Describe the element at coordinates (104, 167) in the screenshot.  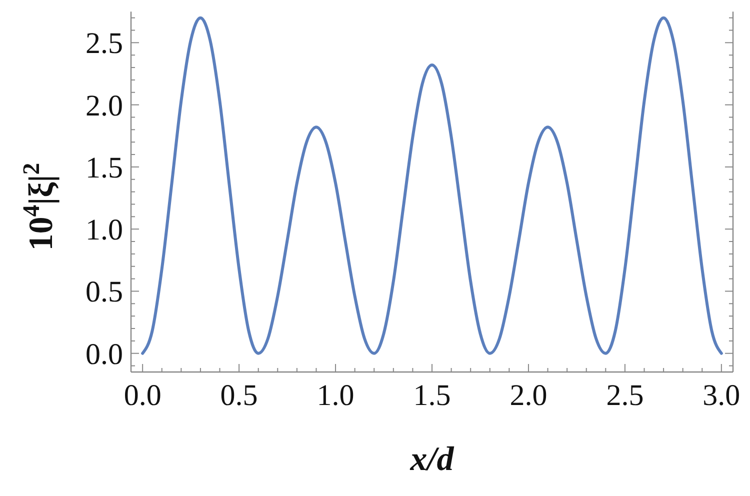
I see `y-tick-label: 1.5` at that location.